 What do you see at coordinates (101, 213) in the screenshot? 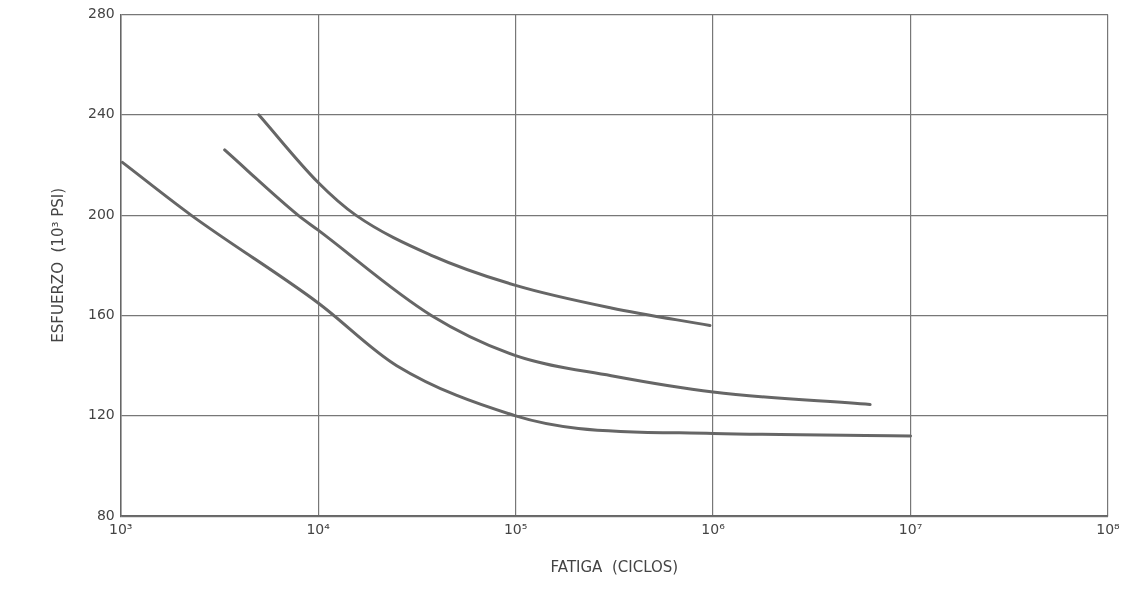
I see `y-tick-label: 200` at bounding box center [101, 213].